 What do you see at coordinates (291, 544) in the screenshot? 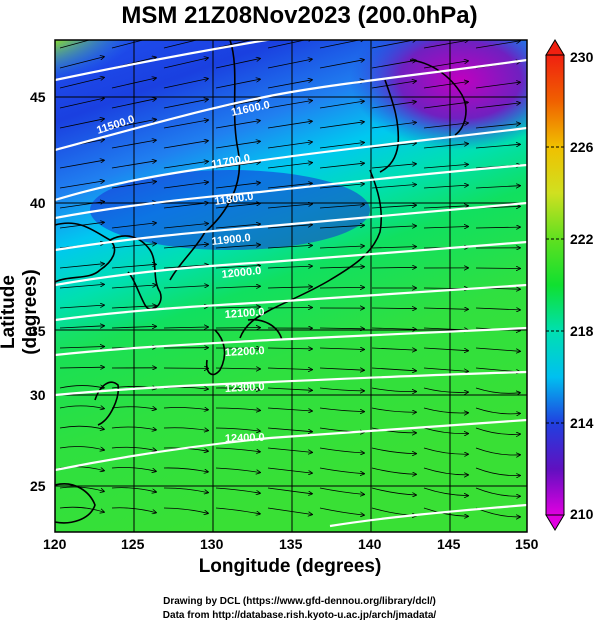
I see `x-tick-135: 135` at bounding box center [291, 544].